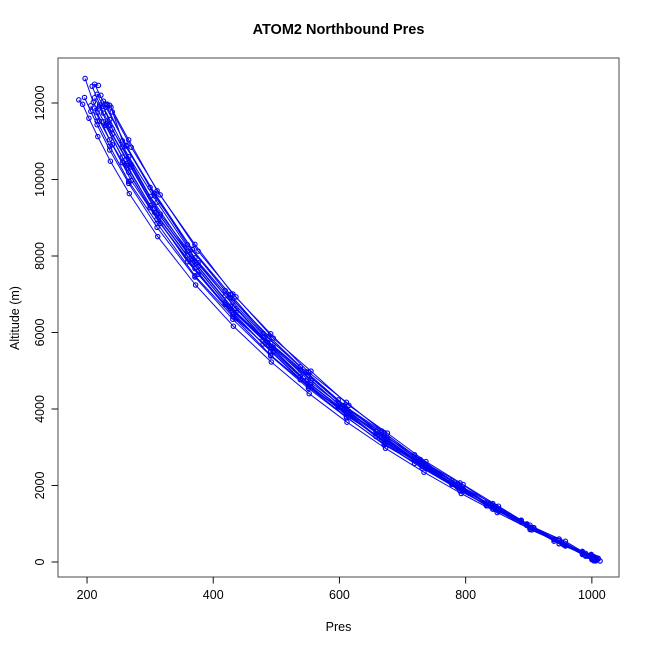 The image size is (650, 650). I want to click on y-tick-label: 8000, so click(40, 256).